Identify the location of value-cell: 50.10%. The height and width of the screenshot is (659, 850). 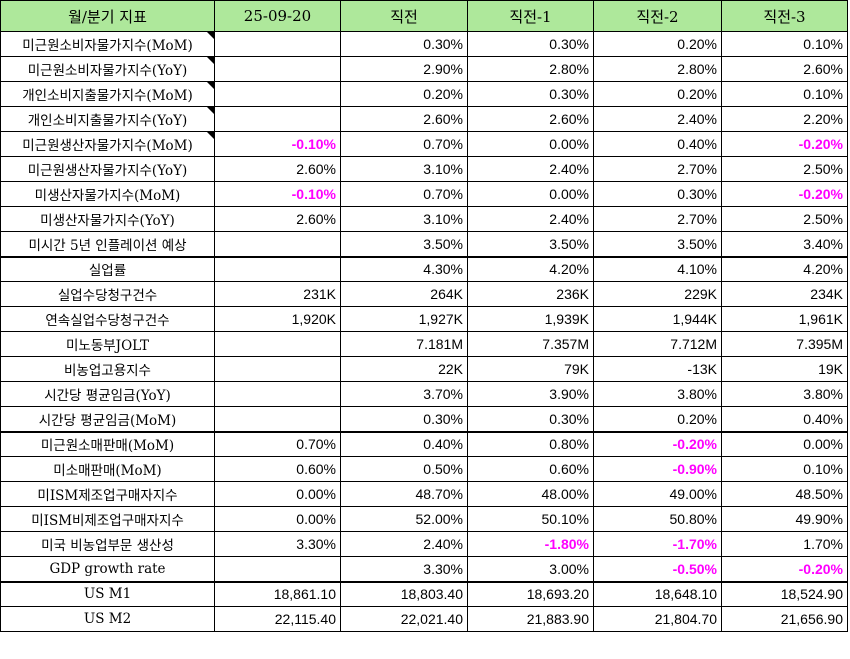
(530, 519).